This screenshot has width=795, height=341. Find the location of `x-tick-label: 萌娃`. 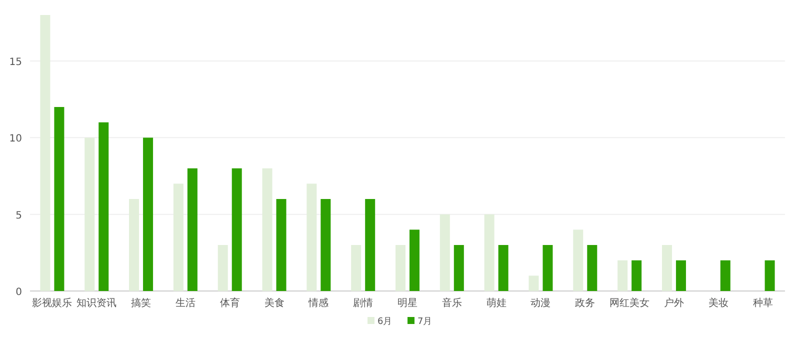

x-tick-label: 萌娃 is located at coordinates (496, 303).